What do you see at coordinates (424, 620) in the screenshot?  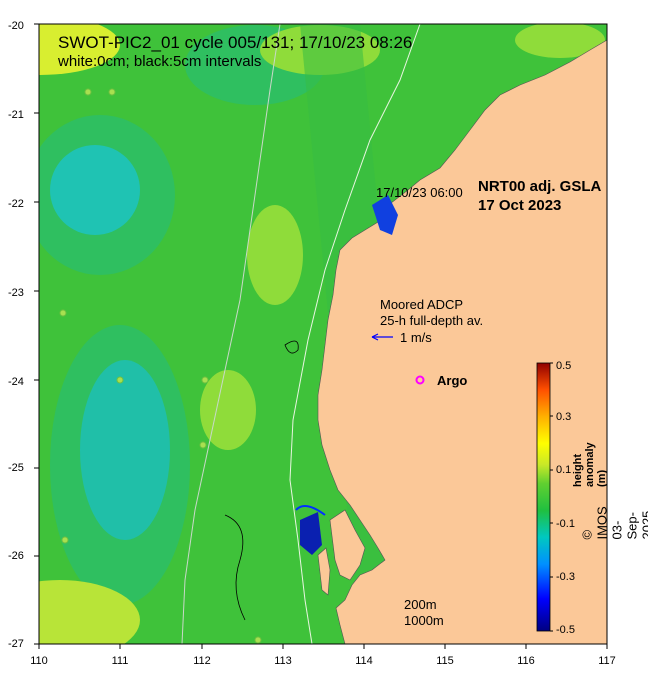 I see `contour-1000m-label: 1000m` at bounding box center [424, 620].